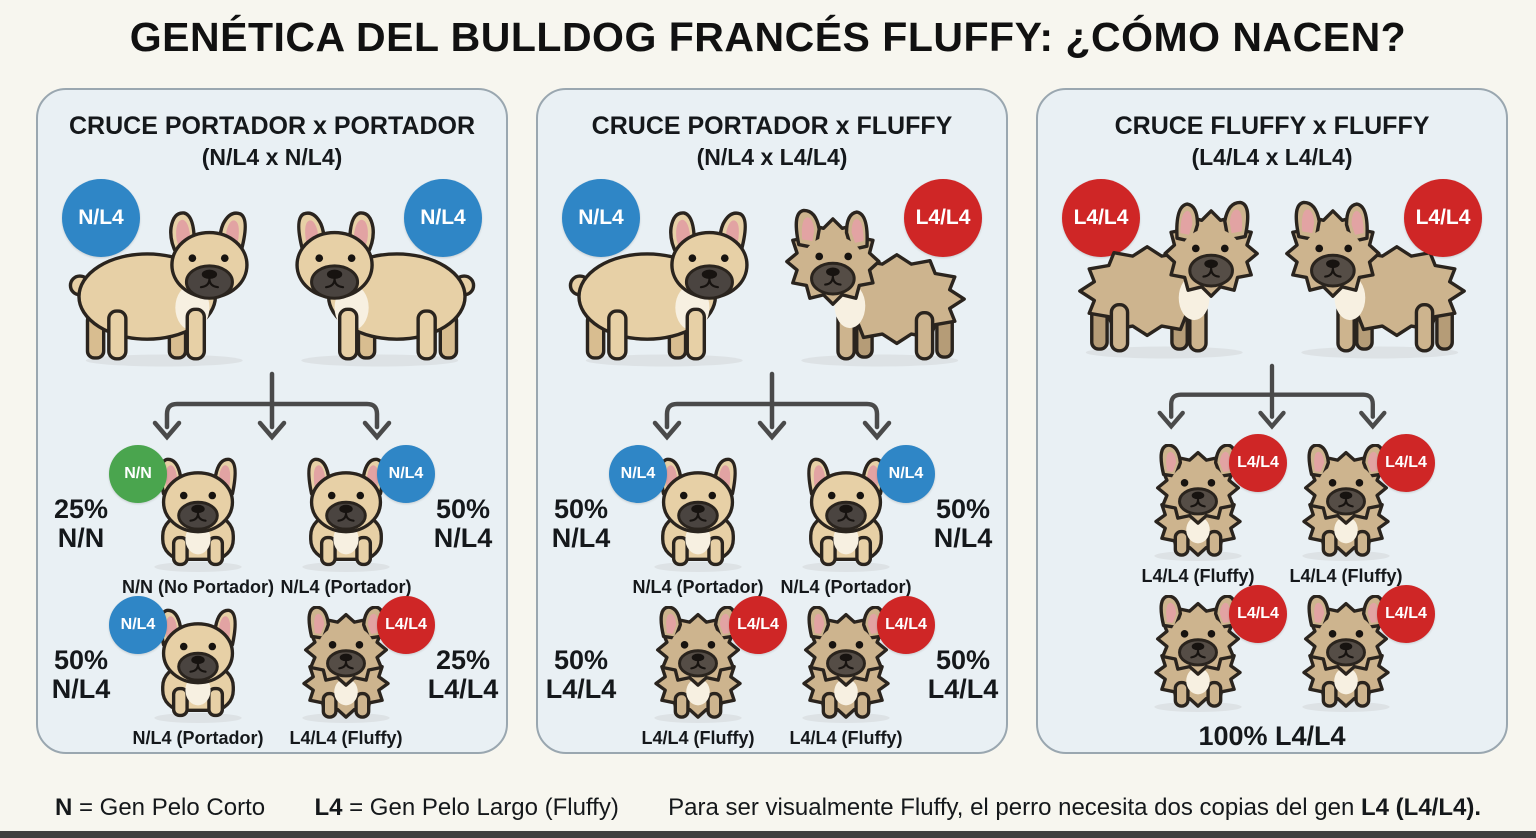 This screenshot has width=1536, height=838. What do you see at coordinates (272, 156) in the screenshot?
I see `panel-subtitle: (N/L4 x N/L4)` at bounding box center [272, 156].